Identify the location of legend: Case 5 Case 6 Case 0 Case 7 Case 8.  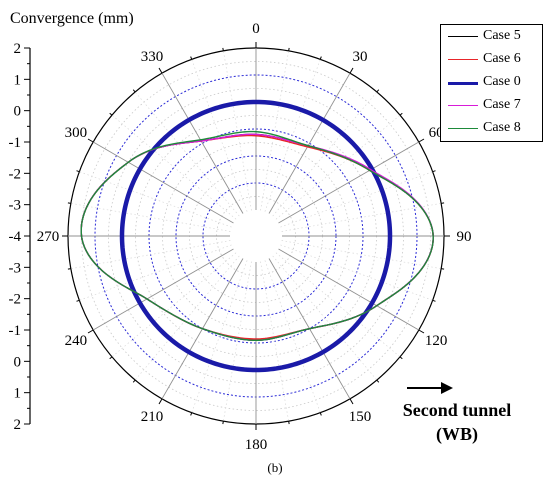
(491, 83).